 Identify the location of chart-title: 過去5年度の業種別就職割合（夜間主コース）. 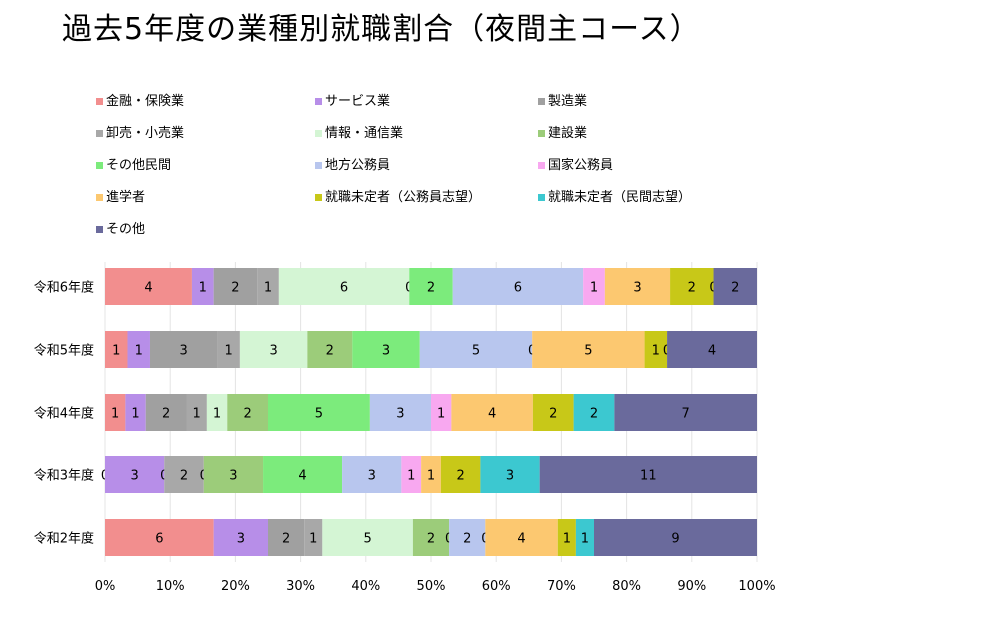
(381, 29).